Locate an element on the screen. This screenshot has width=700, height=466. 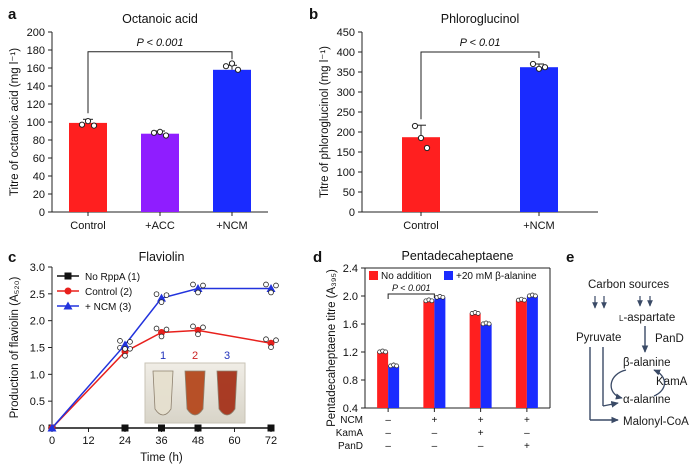
y-tick-label: 1.2 is located at coordinates (350, 353).